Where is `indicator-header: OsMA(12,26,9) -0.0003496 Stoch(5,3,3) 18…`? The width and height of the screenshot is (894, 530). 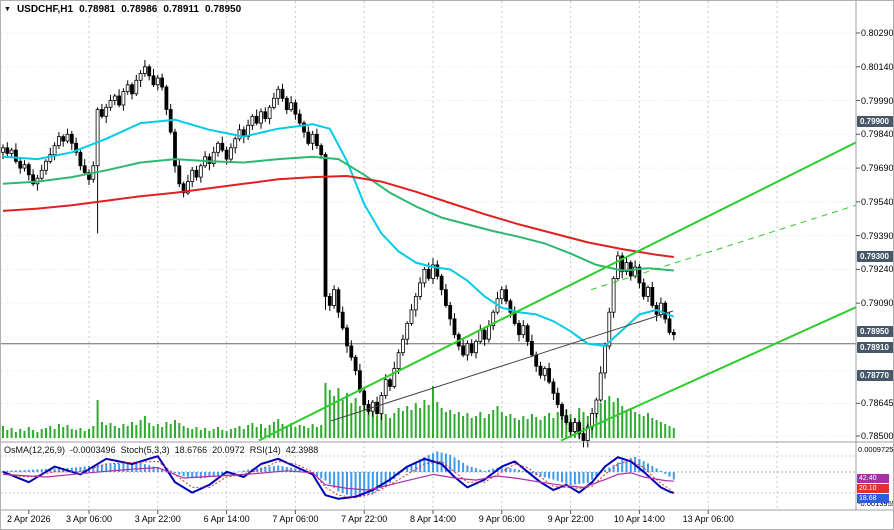 indicator-header: OsMA(12,26,9) -0.0003496 Stoch(5,3,3) 18… is located at coordinates (161, 450).